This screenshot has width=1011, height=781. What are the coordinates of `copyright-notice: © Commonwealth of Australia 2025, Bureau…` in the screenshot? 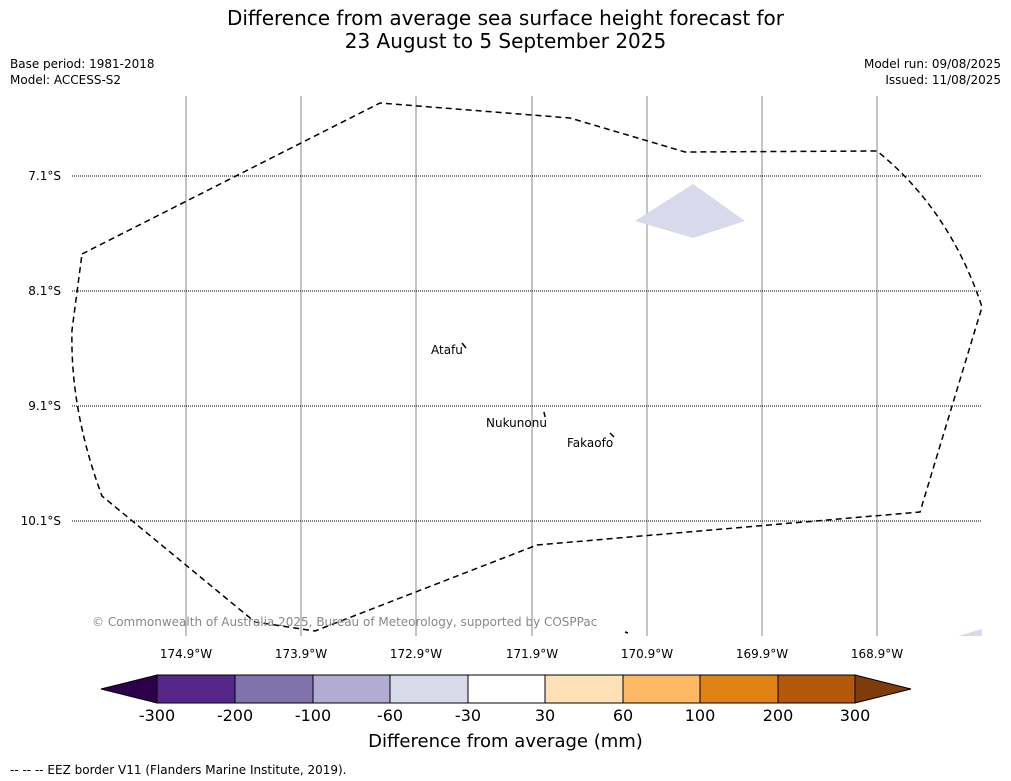 It's located at (345, 622).